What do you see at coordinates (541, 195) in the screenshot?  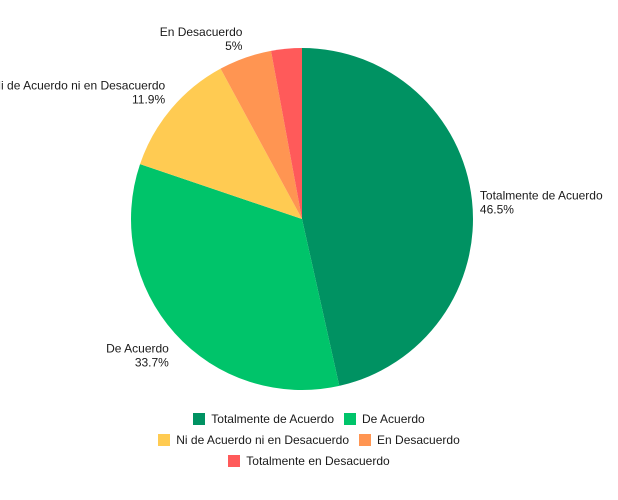 I see `slice-category-label: Totalmente de Acuerdo` at bounding box center [541, 195].